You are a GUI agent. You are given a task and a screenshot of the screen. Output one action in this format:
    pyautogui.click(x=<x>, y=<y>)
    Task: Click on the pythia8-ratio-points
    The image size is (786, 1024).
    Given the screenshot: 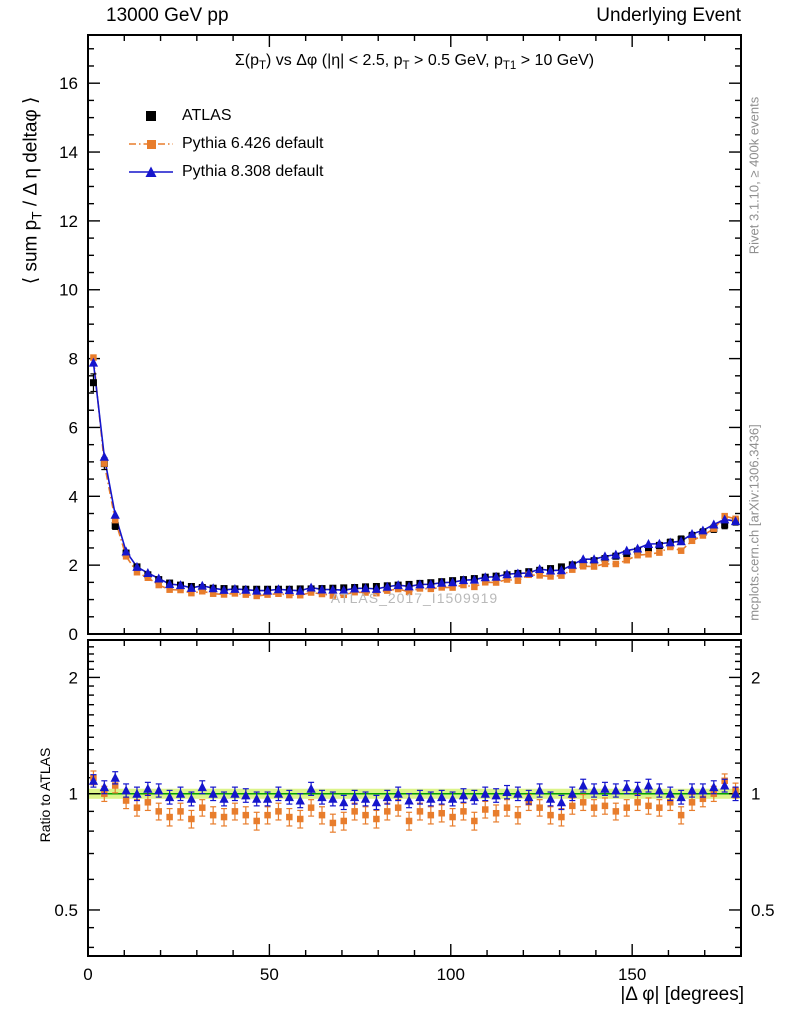 What is the action you would take?
    pyautogui.click(x=414, y=791)
    